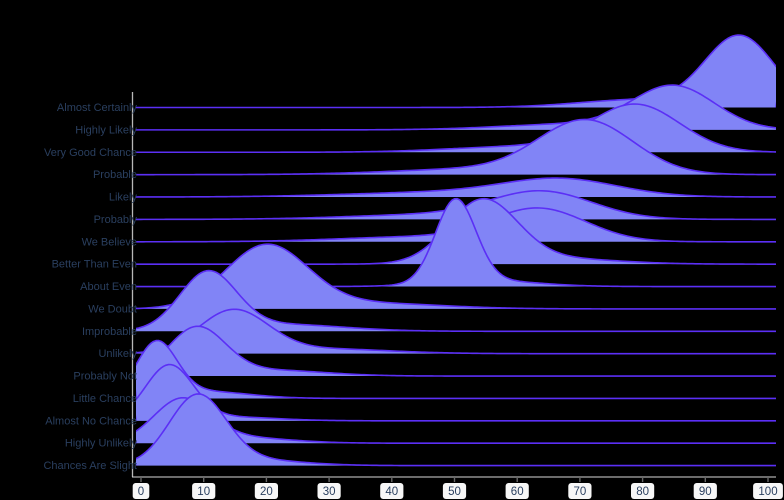  I want to click on y-tick-label: Probable, so click(115, 175).